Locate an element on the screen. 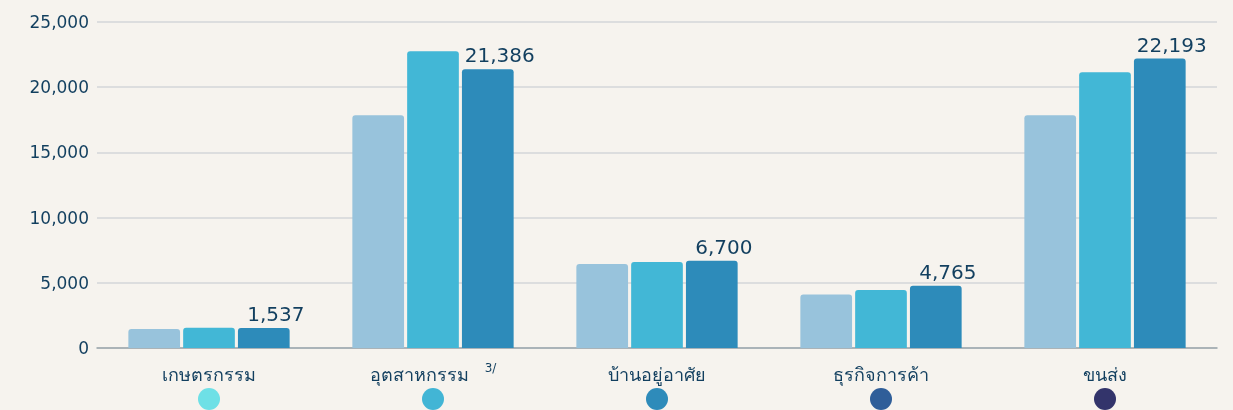  y-tick-label: 20,000 is located at coordinates (59, 87).